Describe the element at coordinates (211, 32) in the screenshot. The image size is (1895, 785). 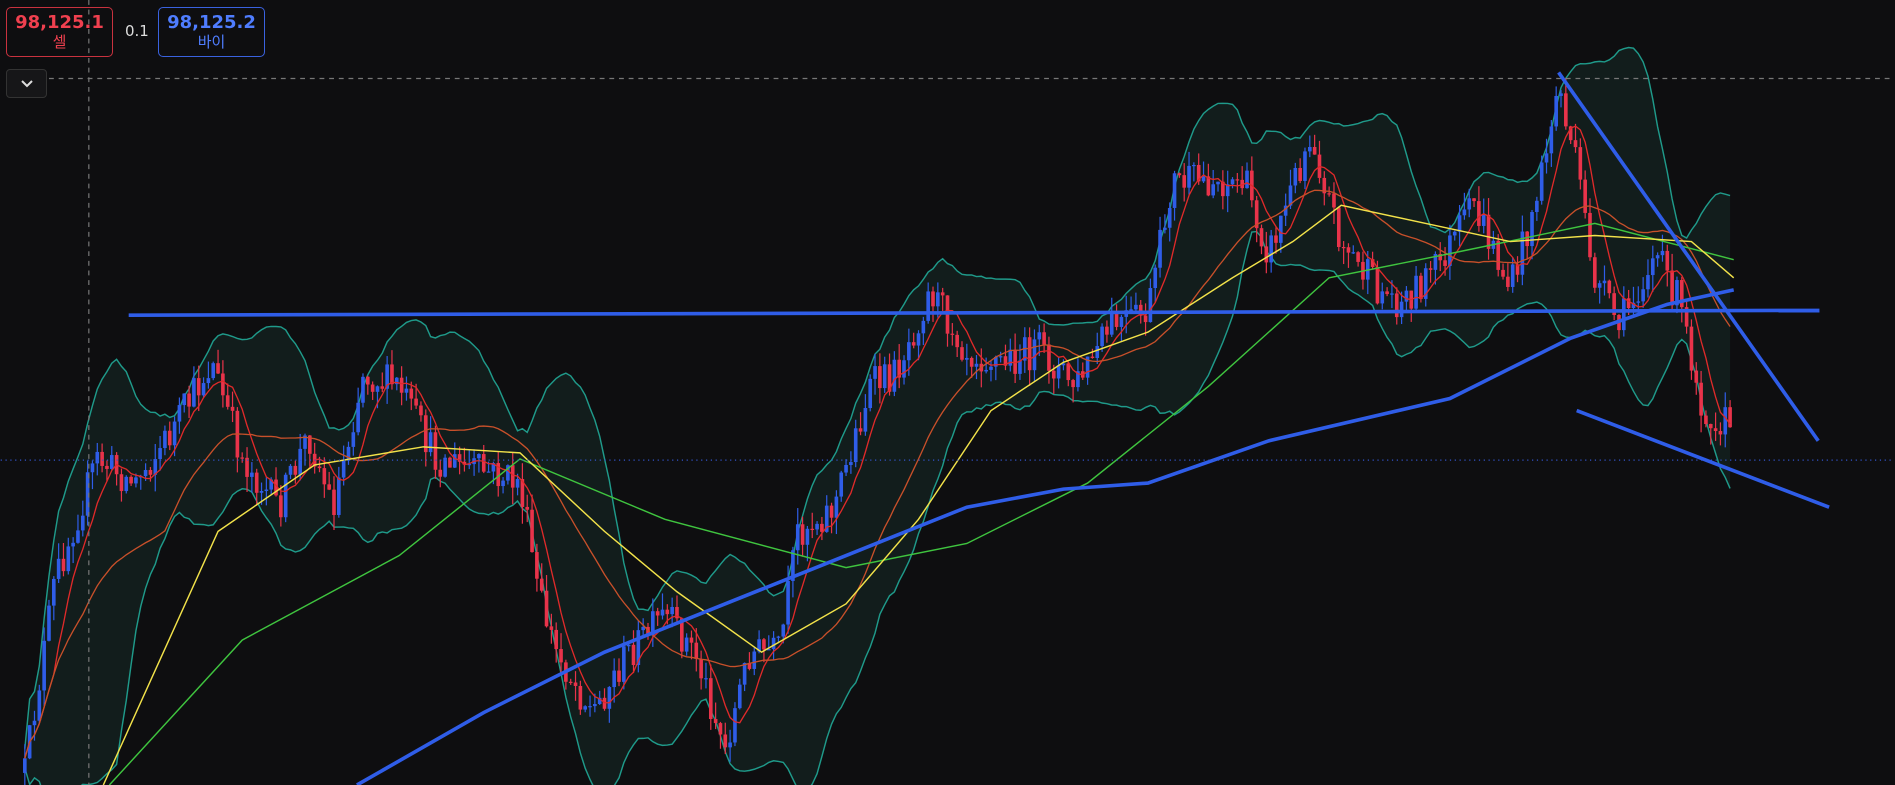
I see `buy-button: 98,125.2 바이` at that location.